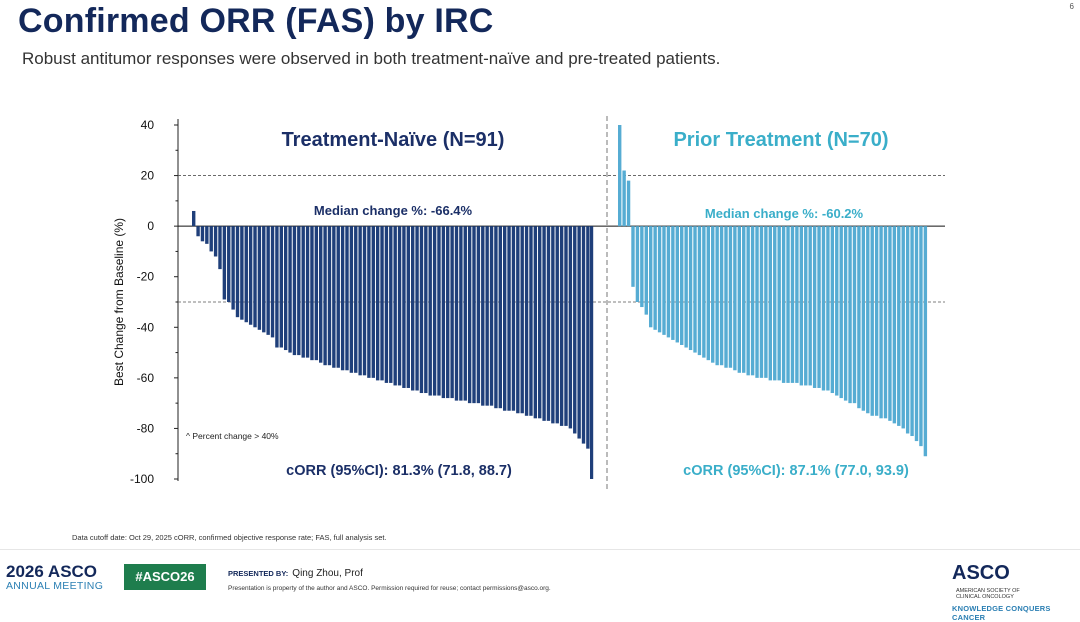  Describe the element at coordinates (256, 21) in the screenshot. I see `slide-title: Confirmed ORR (FAS) by IRC` at that location.